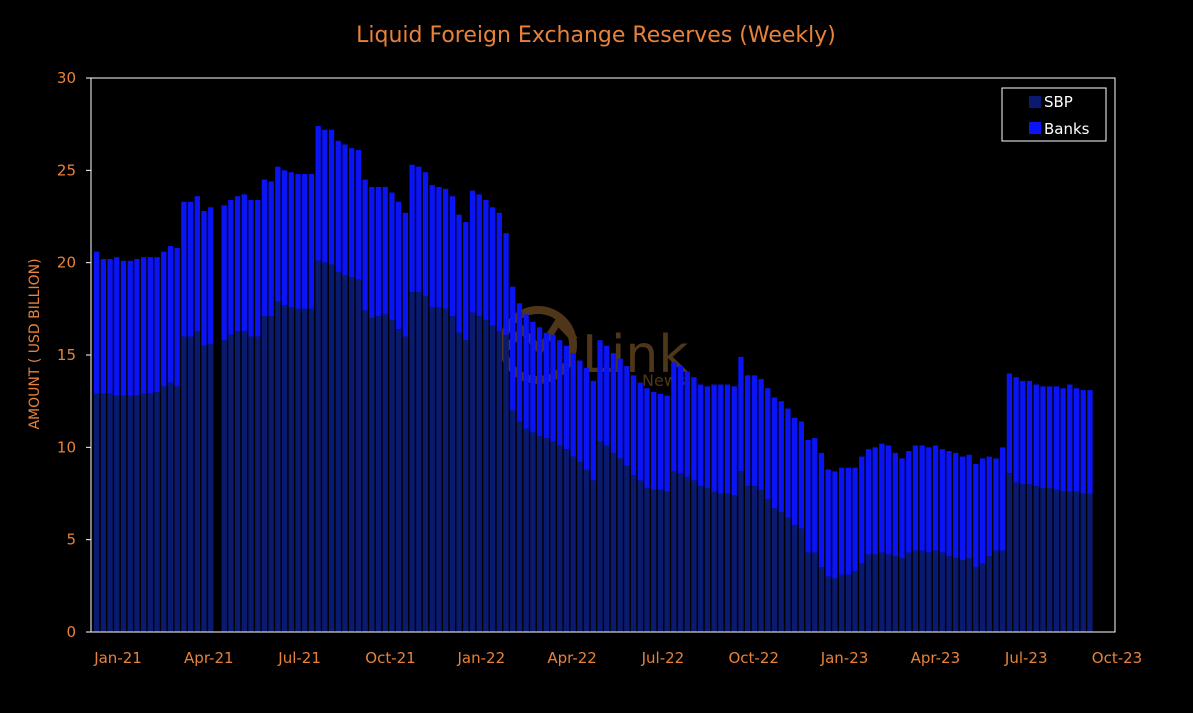 The width and height of the screenshot is (1193, 713). What do you see at coordinates (1067, 129) in the screenshot?
I see `legend-label-banks: Banks` at bounding box center [1067, 129].